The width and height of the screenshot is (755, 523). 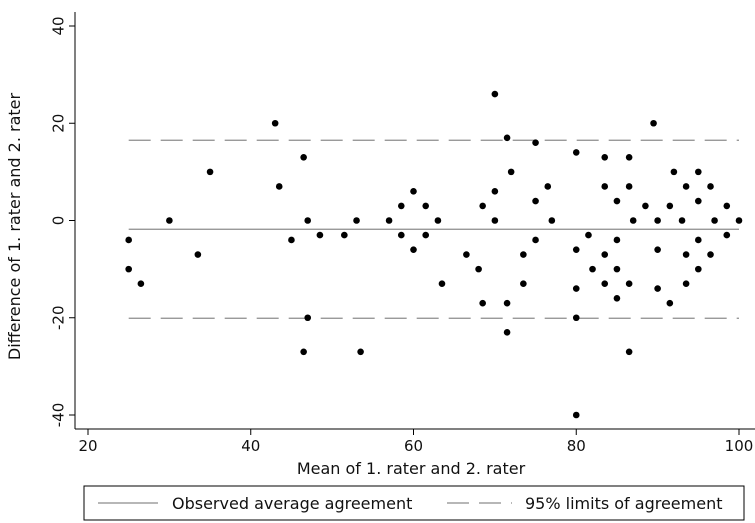 What do you see at coordinates (58, 25) in the screenshot?
I see `y-tick-label: 40` at bounding box center [58, 25].